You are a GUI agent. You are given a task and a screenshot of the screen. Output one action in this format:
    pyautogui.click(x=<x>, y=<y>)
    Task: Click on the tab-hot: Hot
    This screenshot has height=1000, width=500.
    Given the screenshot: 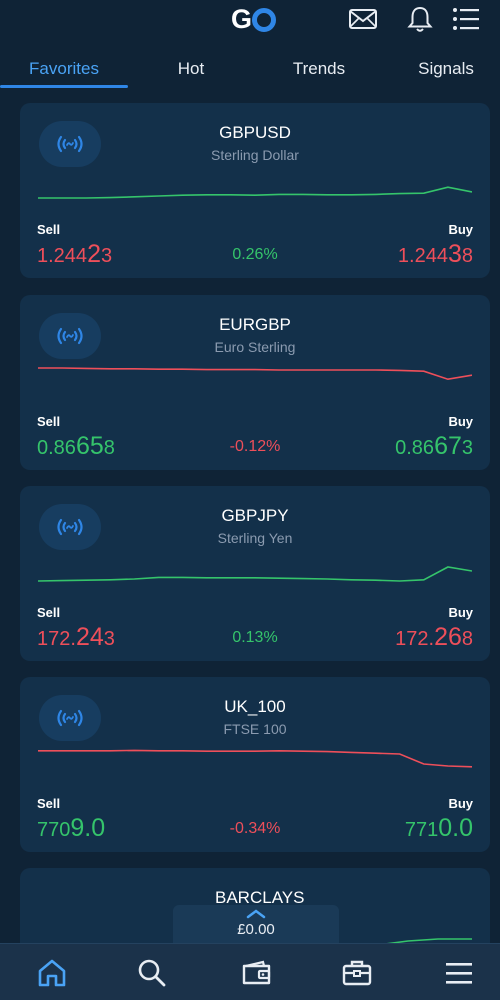 What is the action you would take?
    pyautogui.click(x=191, y=68)
    